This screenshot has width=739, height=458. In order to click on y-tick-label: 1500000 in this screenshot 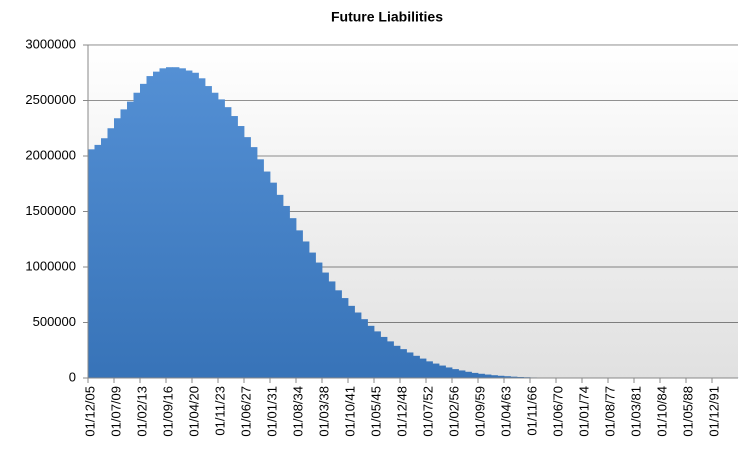, I will do `click(50, 210)`.